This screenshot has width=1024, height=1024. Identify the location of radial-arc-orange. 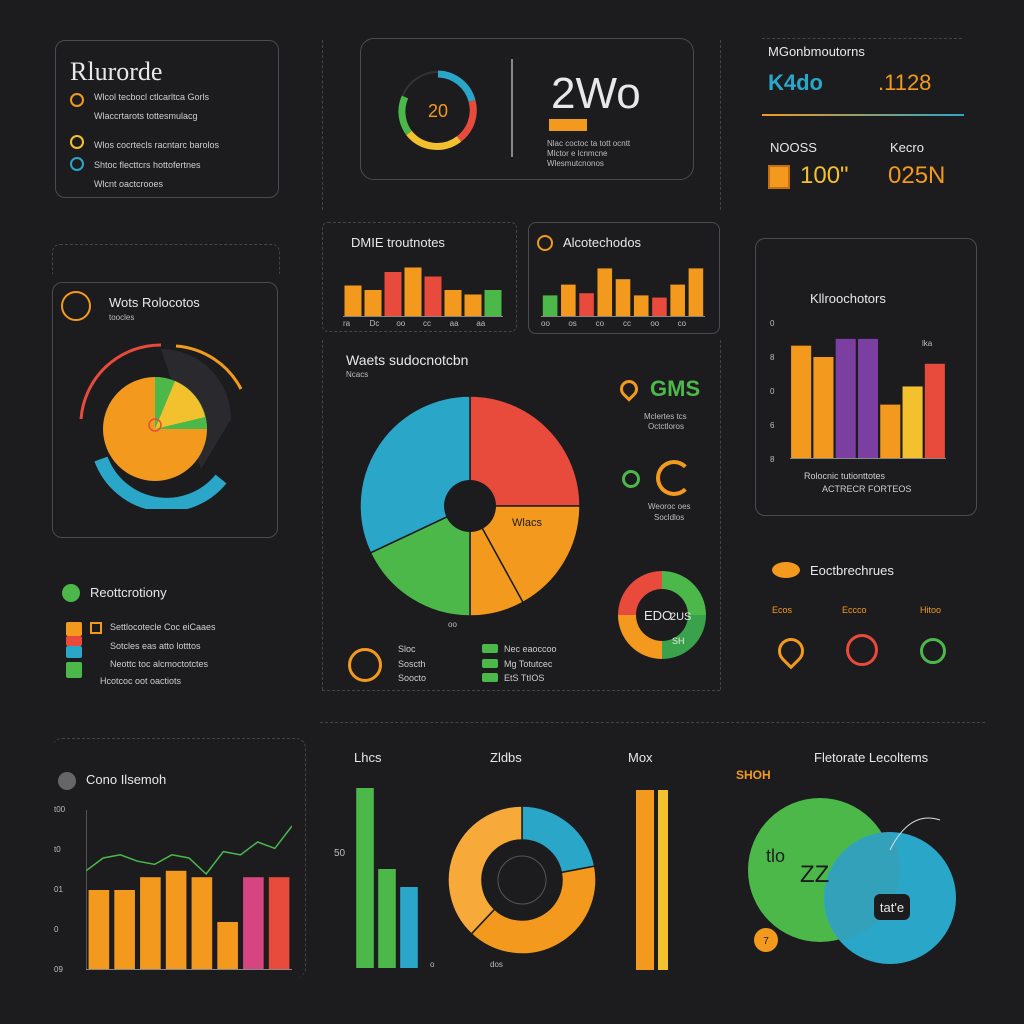
(209, 367).